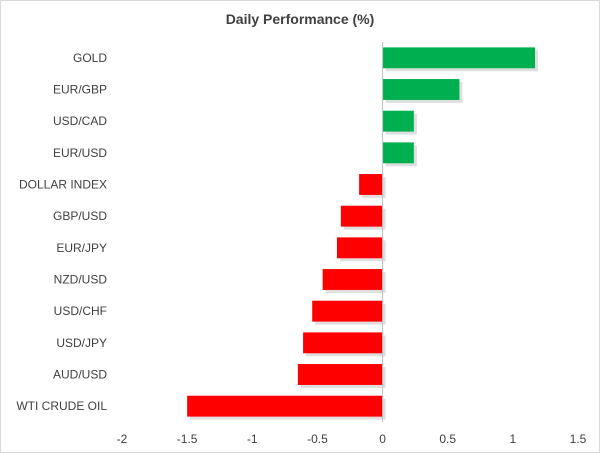  Describe the element at coordinates (80, 121) in the screenshot. I see `category-label: USD/CAD` at that location.